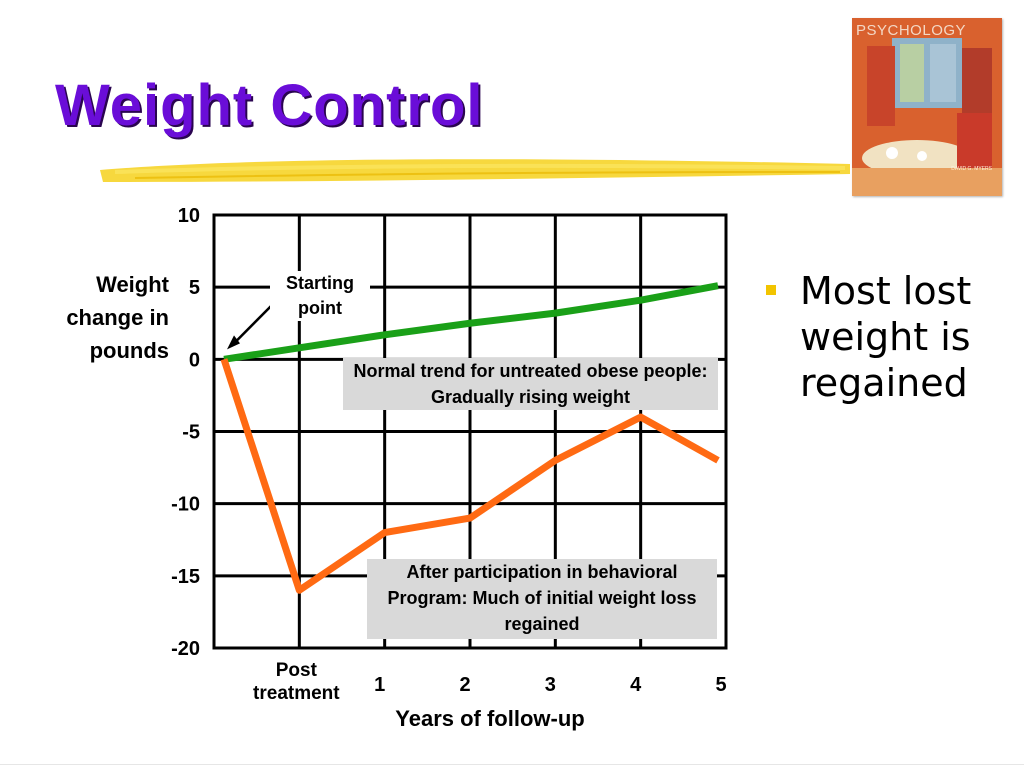 The width and height of the screenshot is (1024, 768). What do you see at coordinates (771, 290) in the screenshot?
I see `bullet-marker-icon` at bounding box center [771, 290].